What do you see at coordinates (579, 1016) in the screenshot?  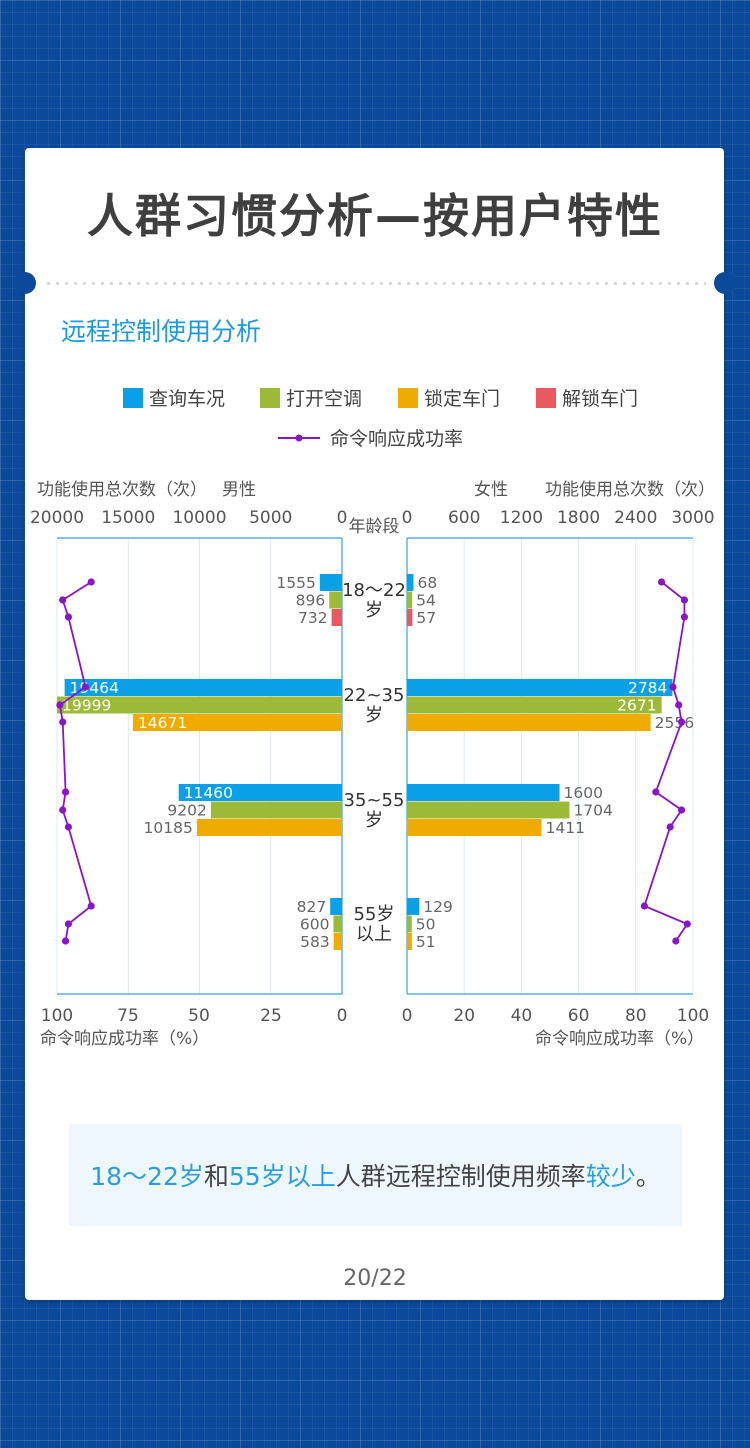 I see `right-rate-tick-3: 60` at bounding box center [579, 1016].